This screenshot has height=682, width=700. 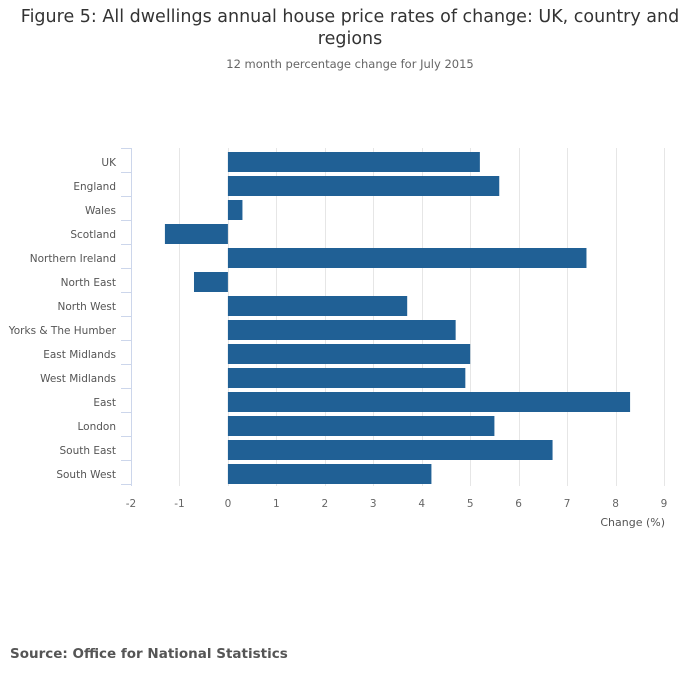 What do you see at coordinates (104, 403) in the screenshot?
I see `y-category-label: East` at bounding box center [104, 403].